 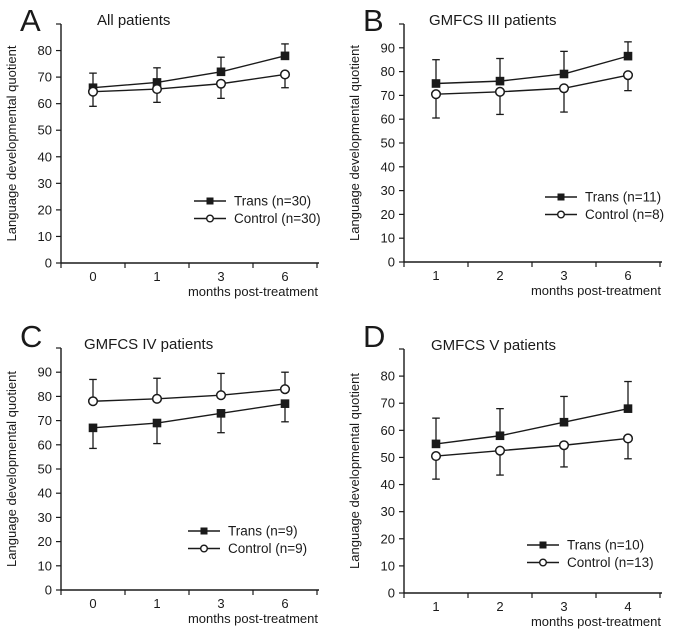 What do you see at coordinates (493, 345) in the screenshot?
I see `panel-title: GMFCS V patients` at bounding box center [493, 345].